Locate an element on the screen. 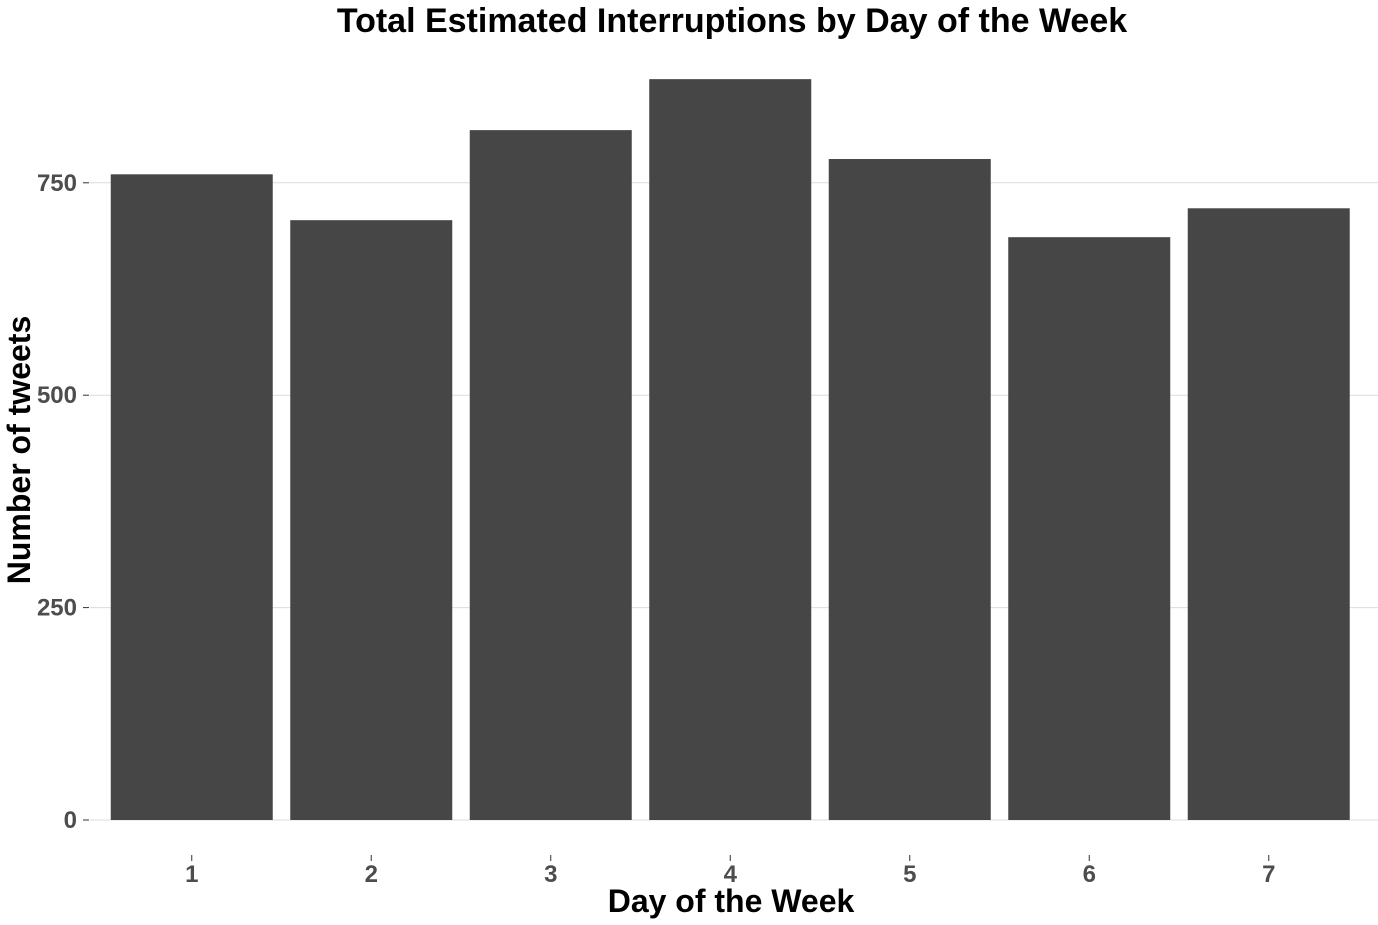 Image resolution: width=1378 pixels, height=925 pixels. x-axis: 1 2 3 4 5 6 7 is located at coordinates (730, 871).